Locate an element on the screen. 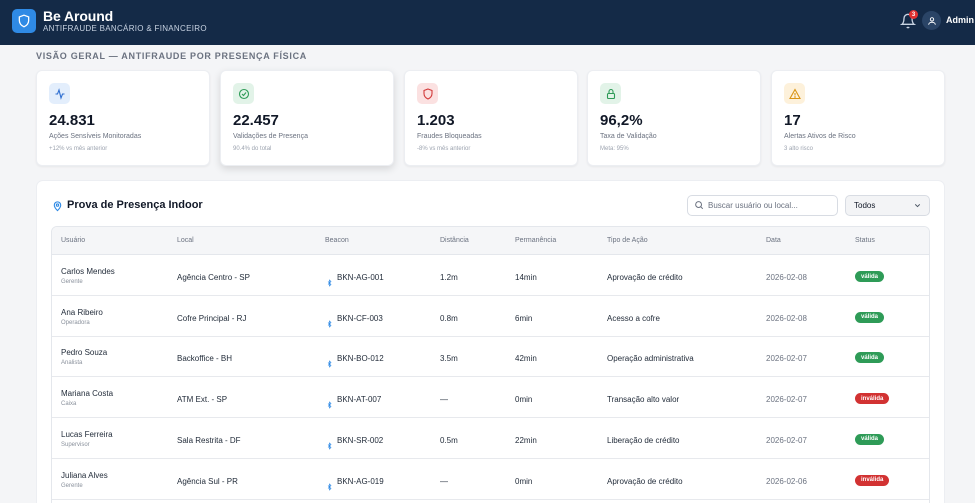  action-type-cell: Acesso a cofre is located at coordinates (633, 318).